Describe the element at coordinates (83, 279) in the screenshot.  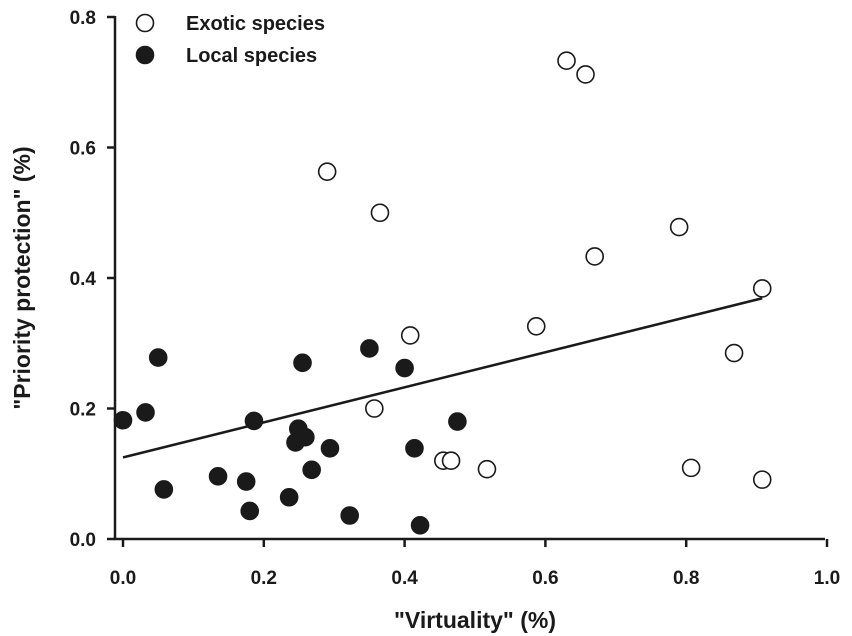
I see `y-tick-label: 0.4` at that location.